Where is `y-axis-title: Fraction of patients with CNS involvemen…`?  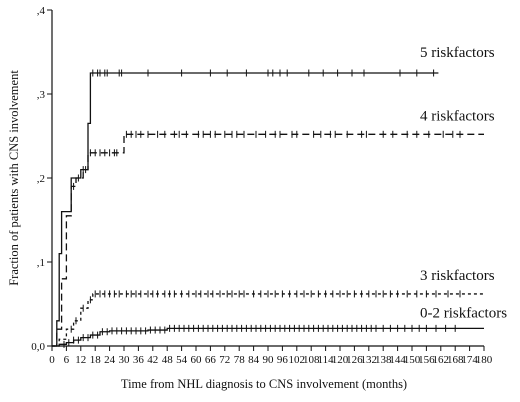
y-axis-title: Fraction of patients with CNS involvemen… is located at coordinates (14, 178).